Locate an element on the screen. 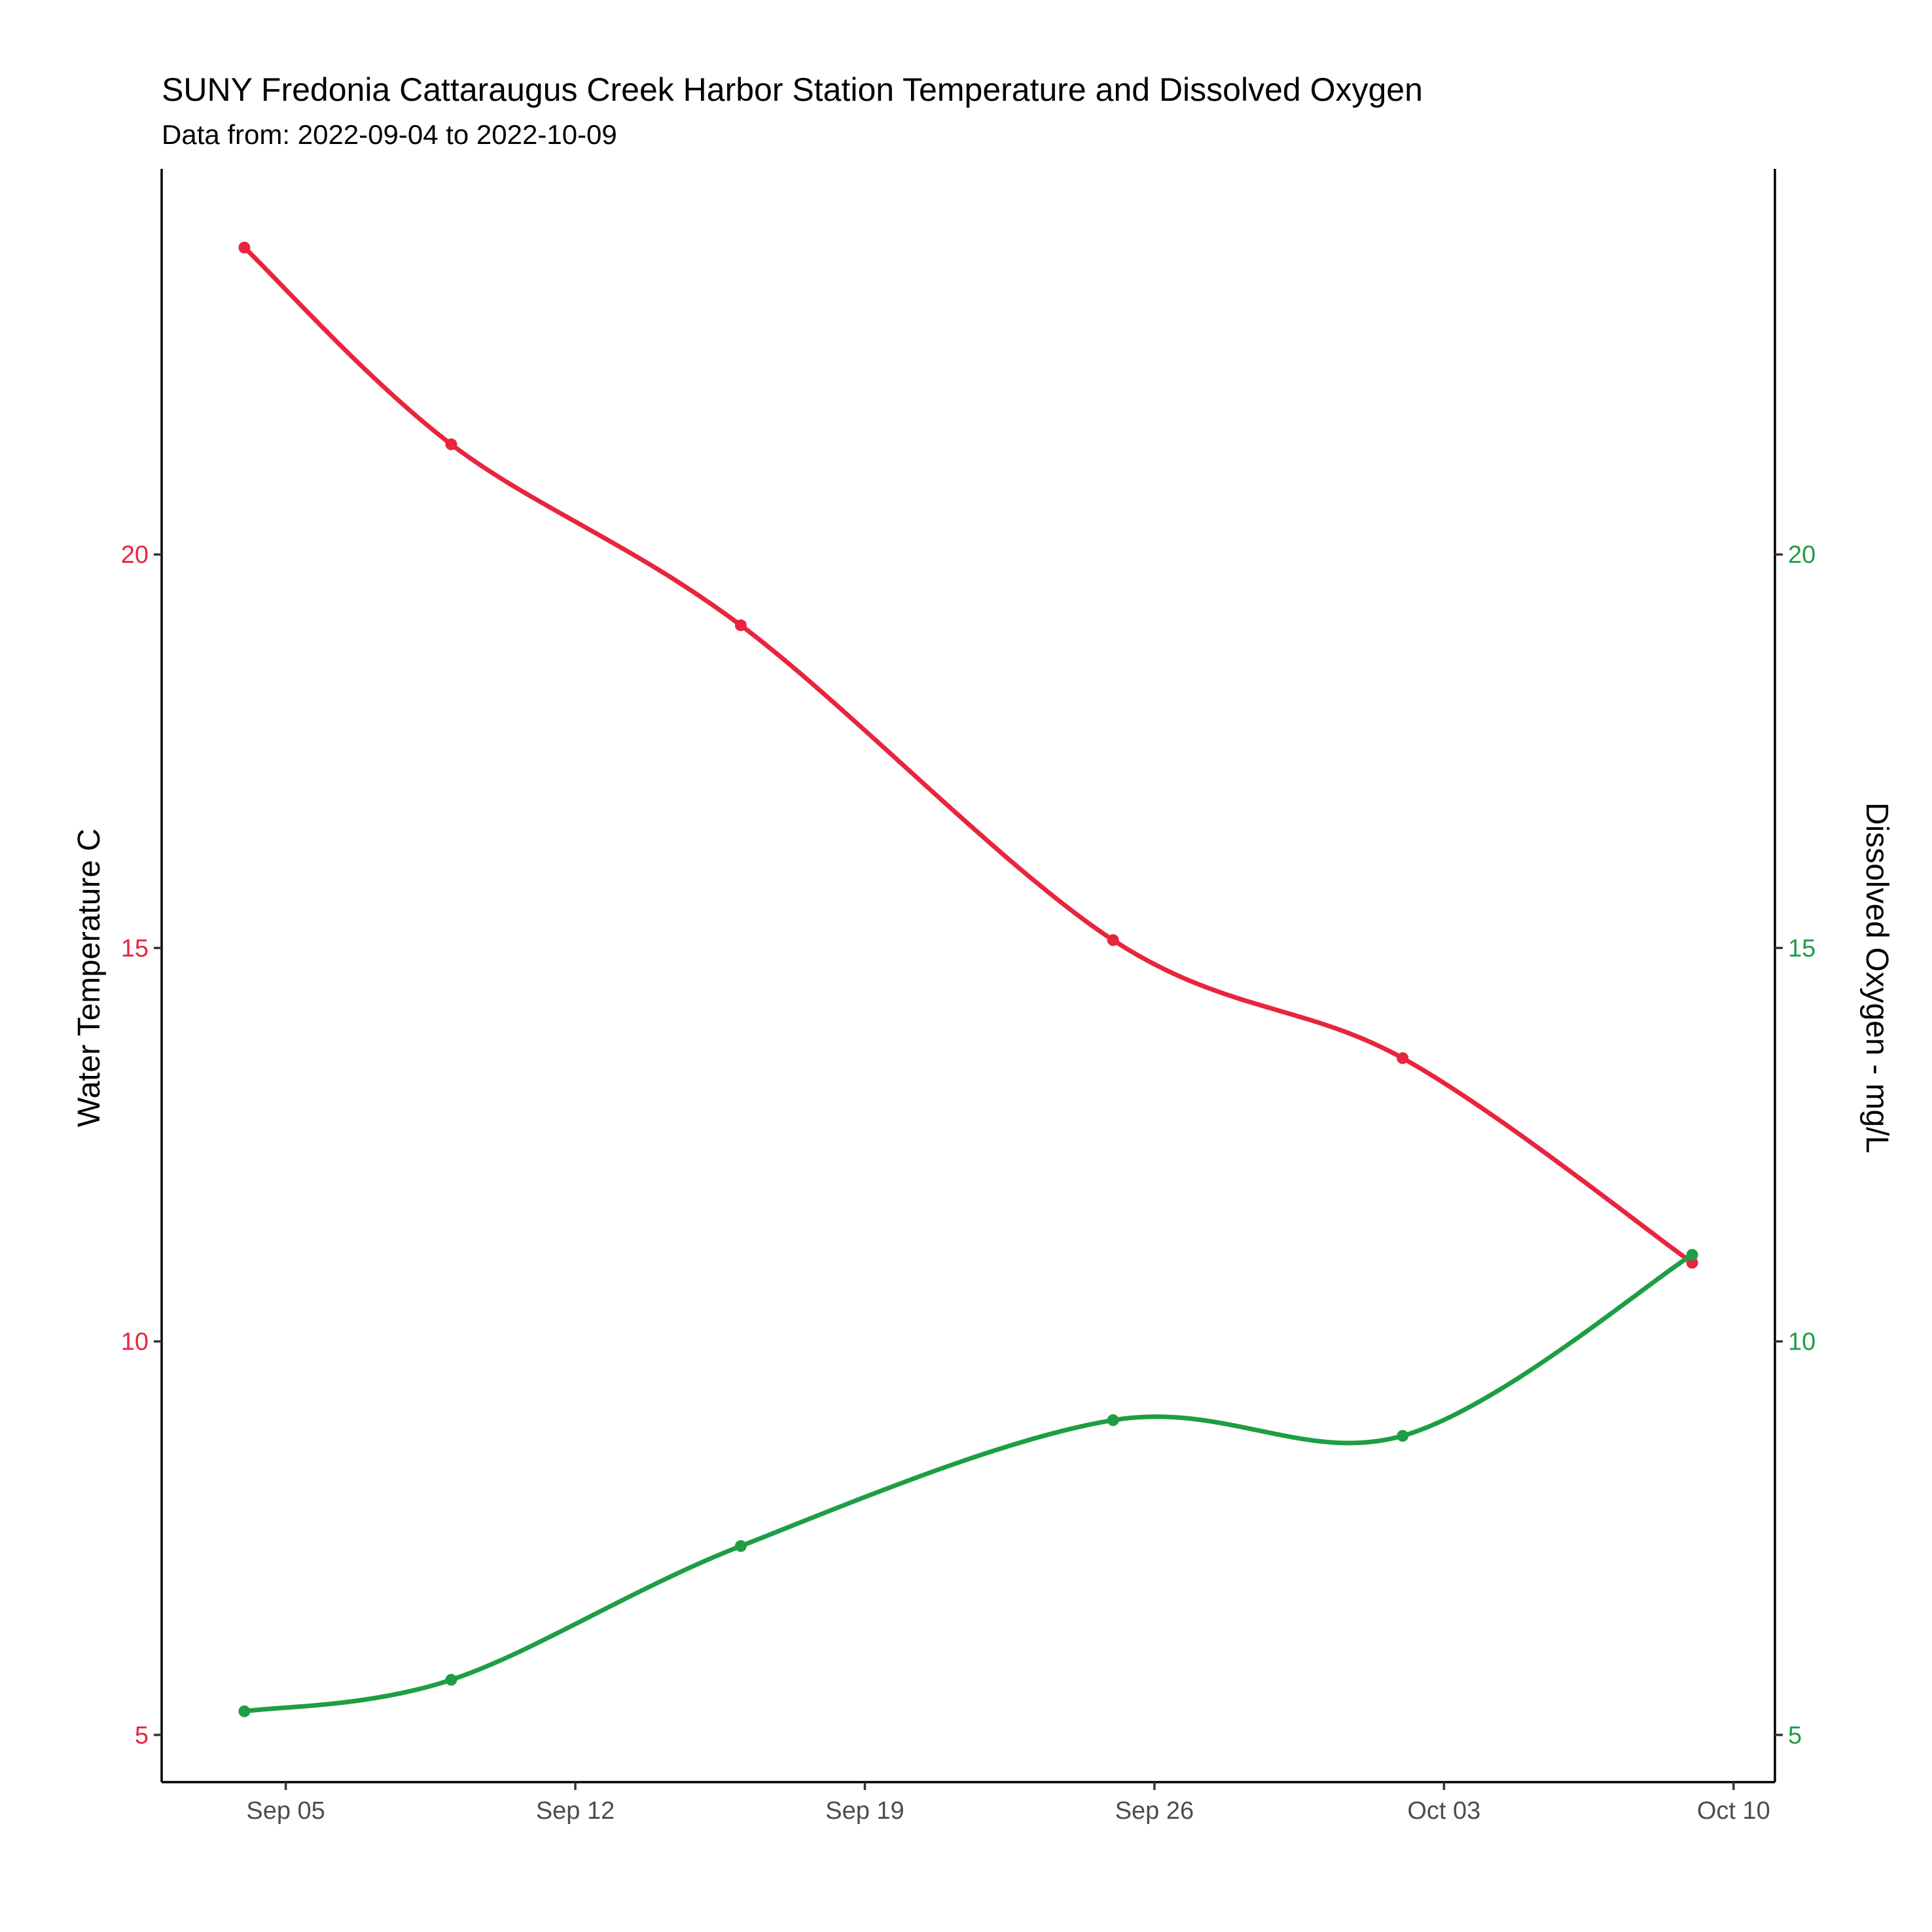  x-tick-label: Sep 12 is located at coordinates (575, 1811).